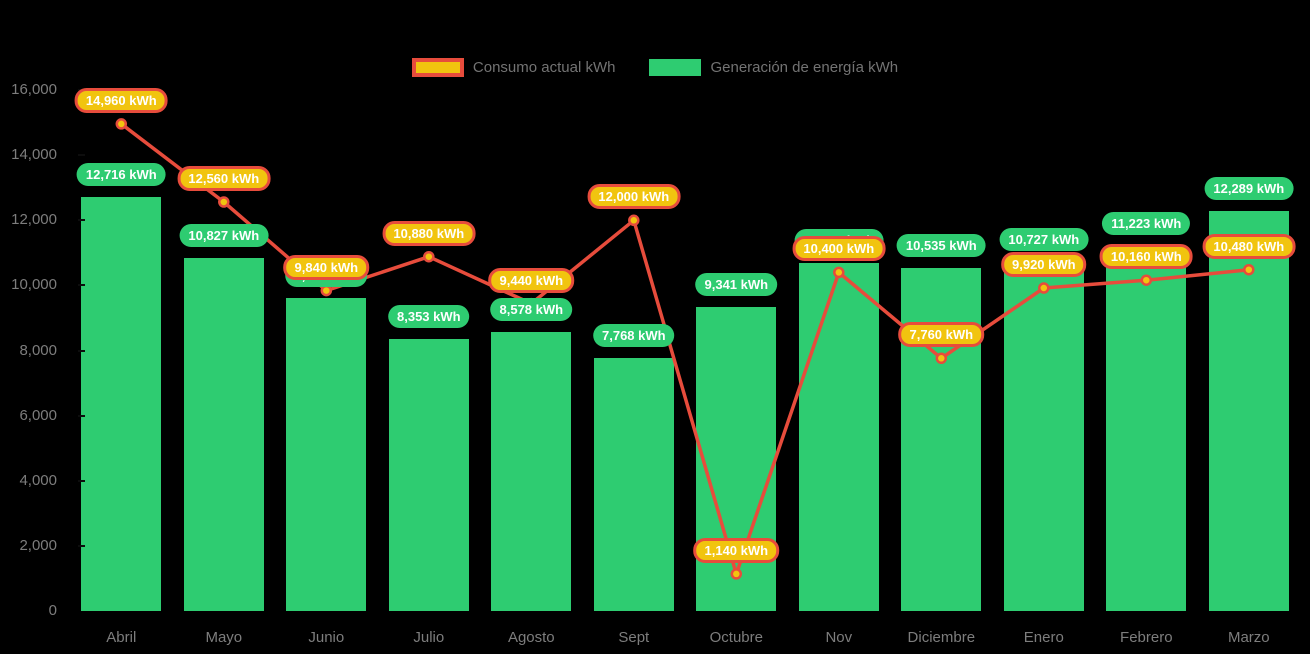 The width and height of the screenshot is (1310, 654). Describe the element at coordinates (1146, 280) in the screenshot. I see `data-point-febrero` at that location.